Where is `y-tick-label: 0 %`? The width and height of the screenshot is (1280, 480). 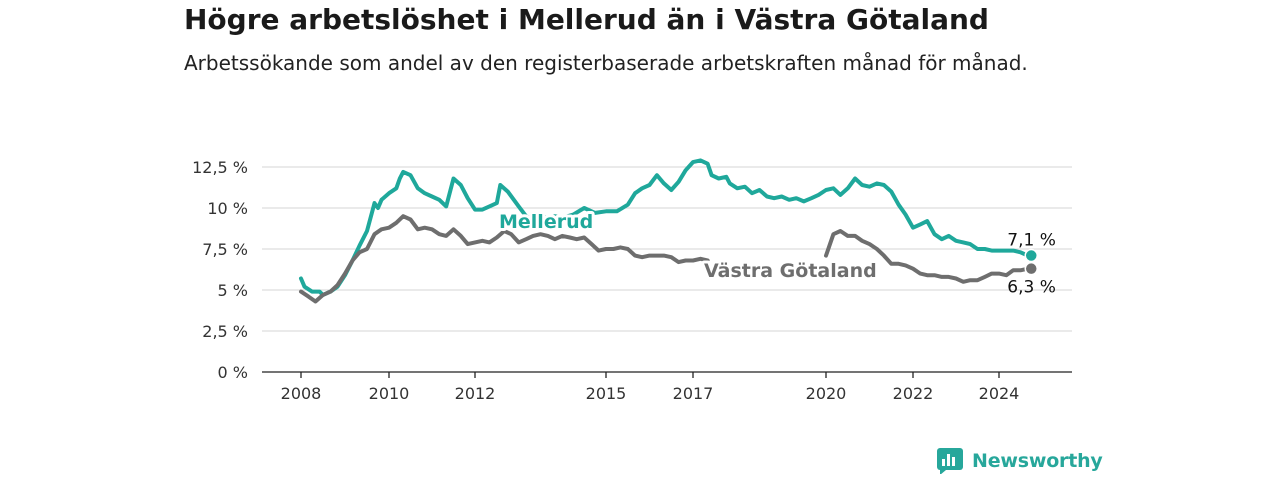 y-tick-label: 0 % is located at coordinates (233, 372).